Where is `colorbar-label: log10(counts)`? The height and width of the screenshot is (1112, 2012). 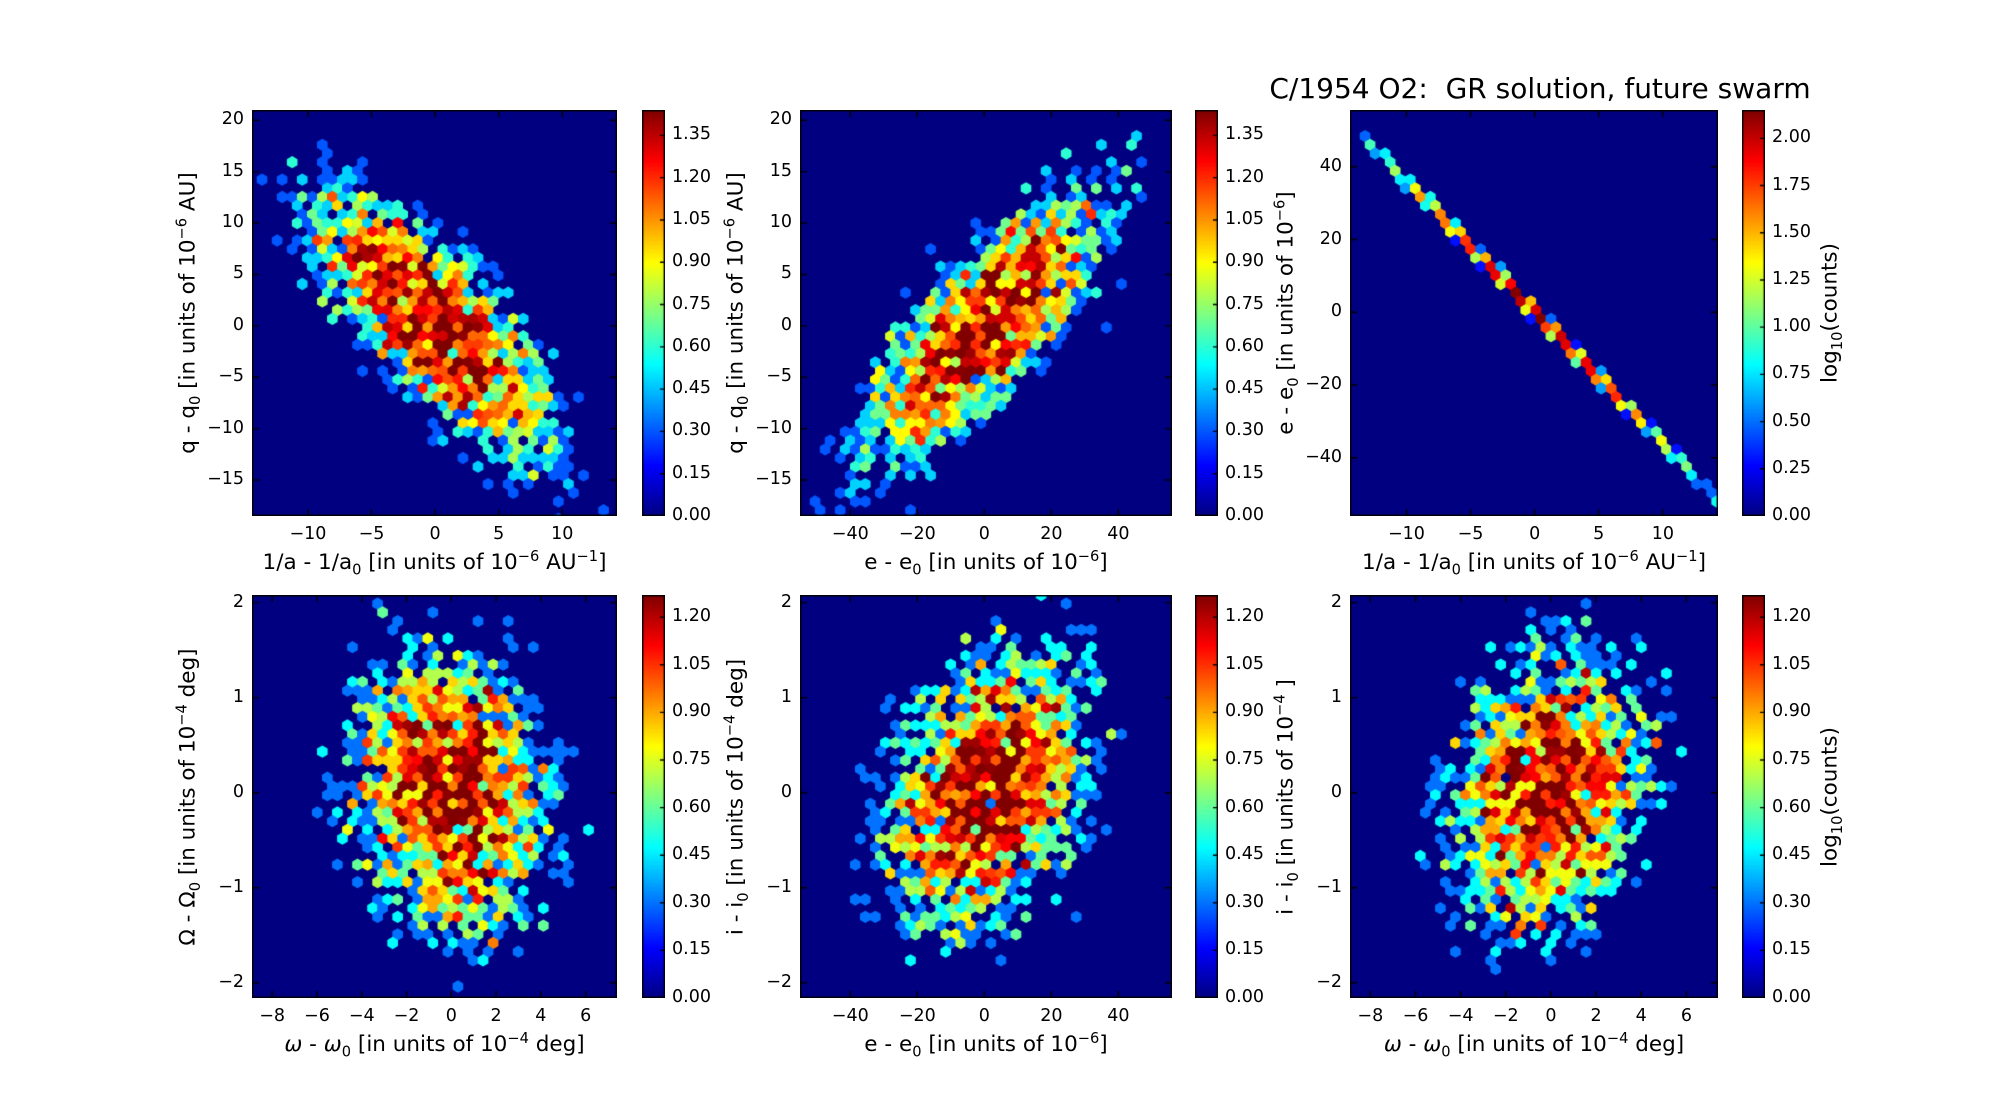 colorbar-label: log10(counts) is located at coordinates (1831, 313).